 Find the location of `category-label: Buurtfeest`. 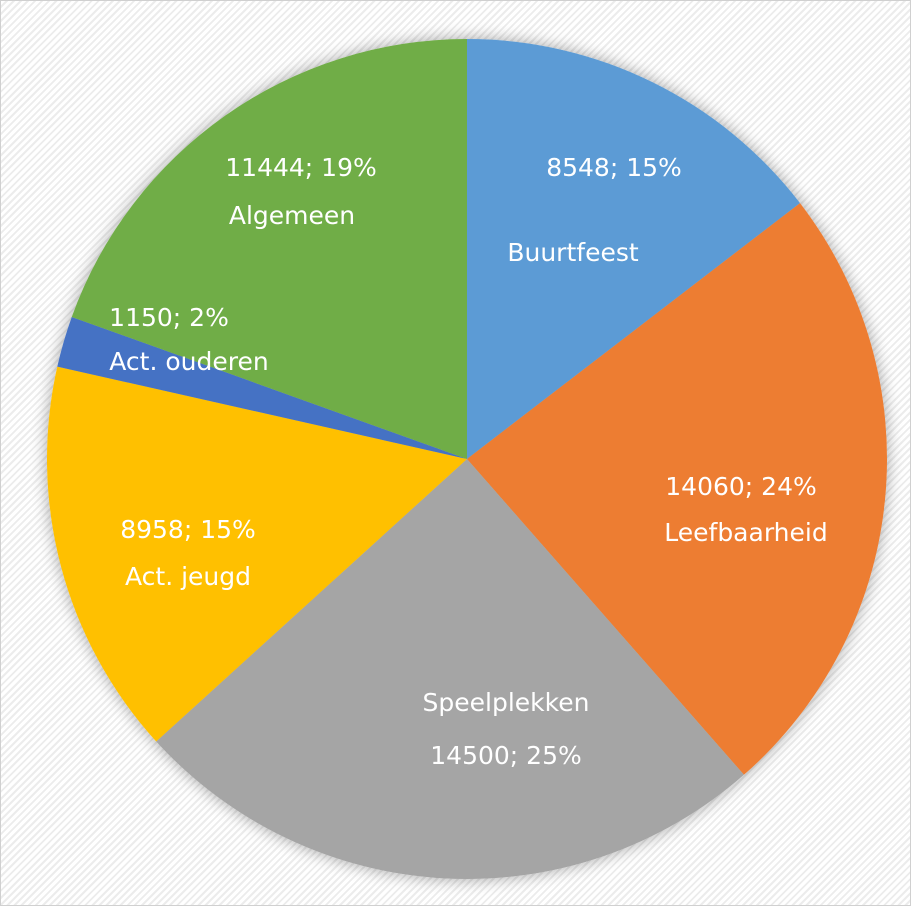

category-label: Buurtfeest is located at coordinates (573, 252).